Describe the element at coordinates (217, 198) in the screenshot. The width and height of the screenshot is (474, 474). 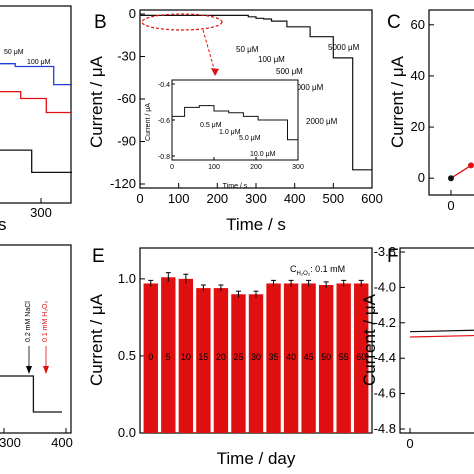
I see `panel-b-xtick-label: 200` at that location.